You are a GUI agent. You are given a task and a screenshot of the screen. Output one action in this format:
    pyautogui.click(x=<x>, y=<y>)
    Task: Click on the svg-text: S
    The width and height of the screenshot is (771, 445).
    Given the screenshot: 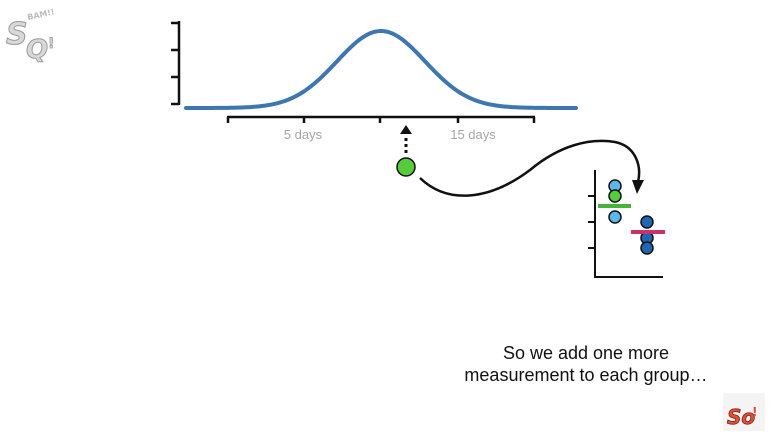 What is the action you would take?
    pyautogui.click(x=17, y=34)
    